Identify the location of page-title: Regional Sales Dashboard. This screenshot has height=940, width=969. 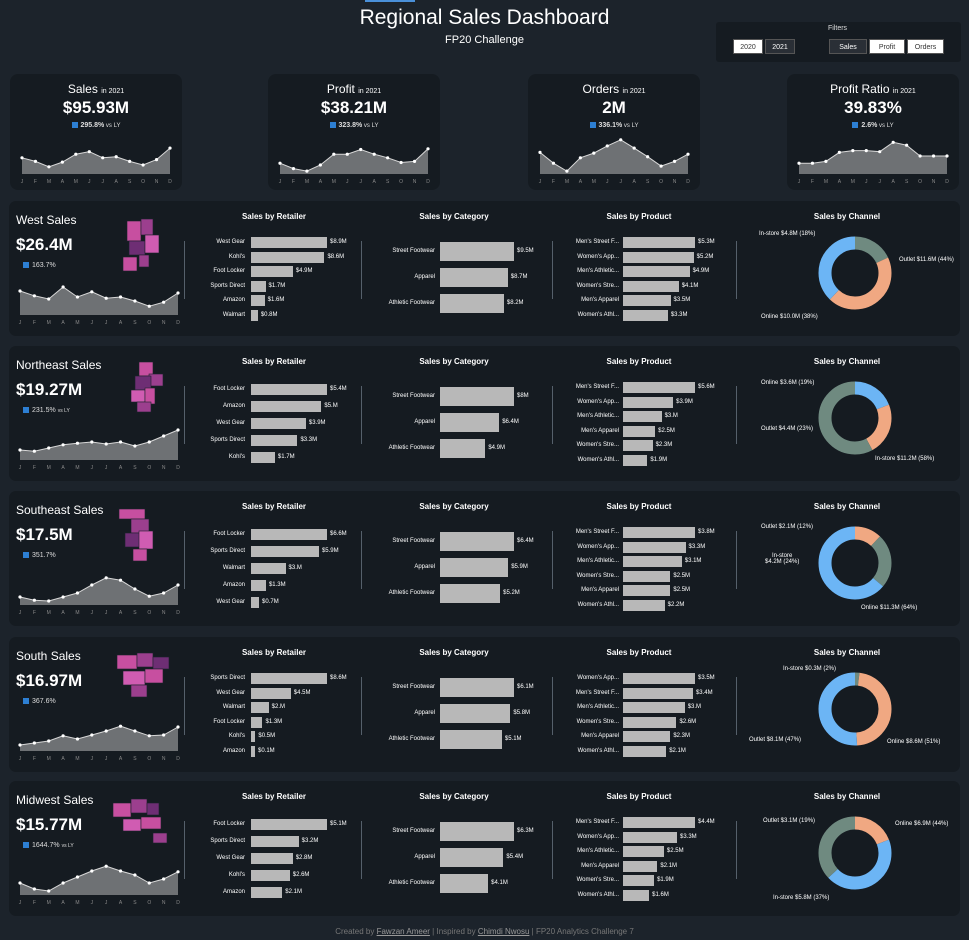
(484, 17).